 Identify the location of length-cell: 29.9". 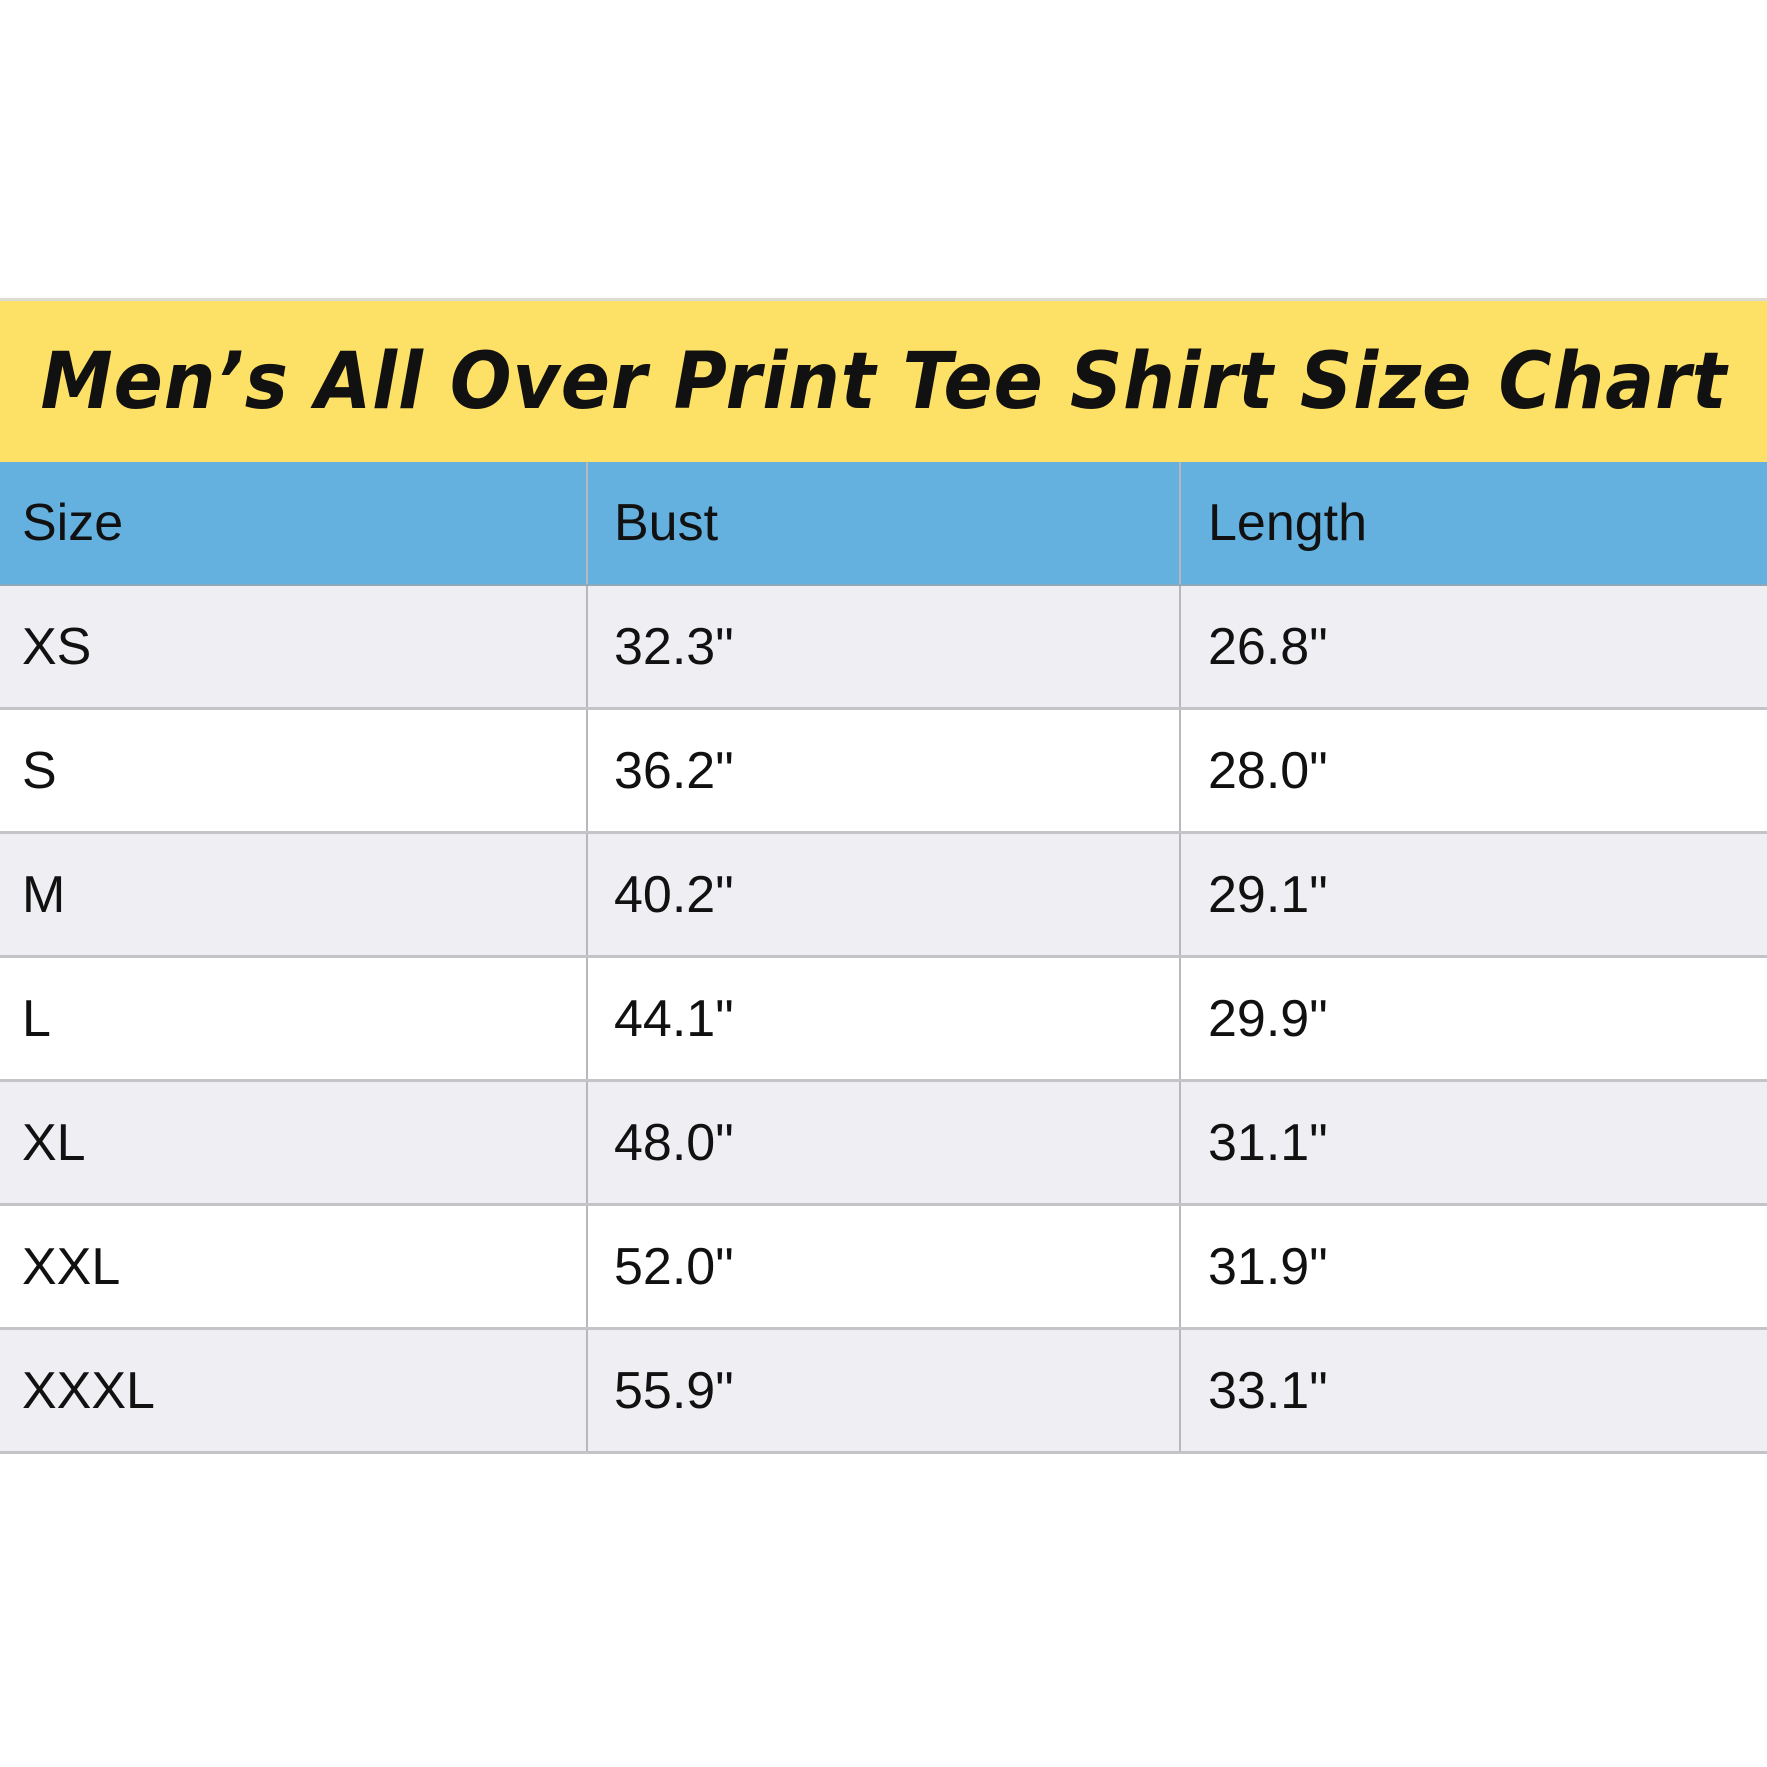
(1268, 1018).